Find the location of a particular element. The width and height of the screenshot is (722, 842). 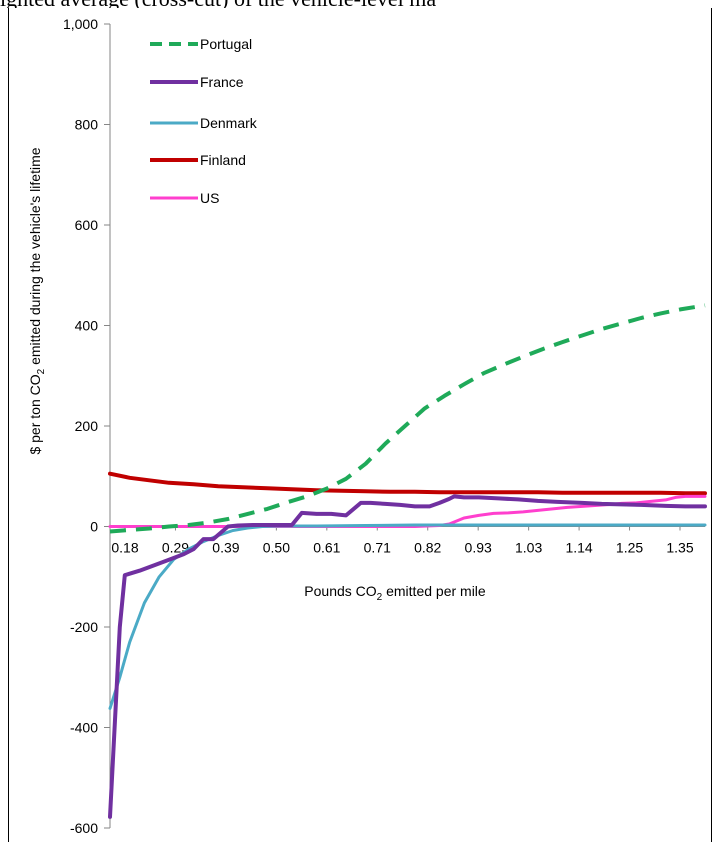

y-axis-title-subscript: 2 is located at coordinates (41, 371).